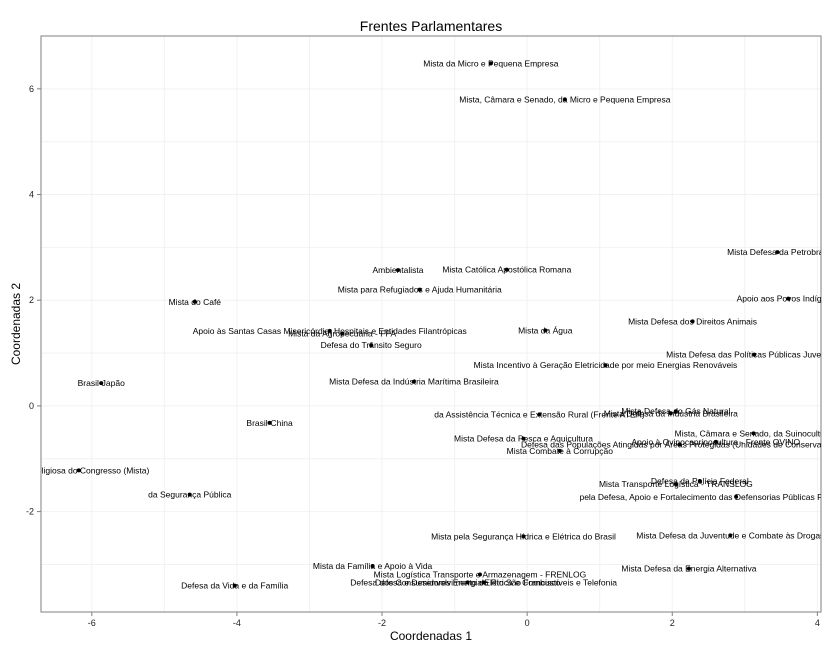 The image size is (833, 650). I want to click on data-point-label: Mista da Família e Apoio à Vida, so click(373, 566).